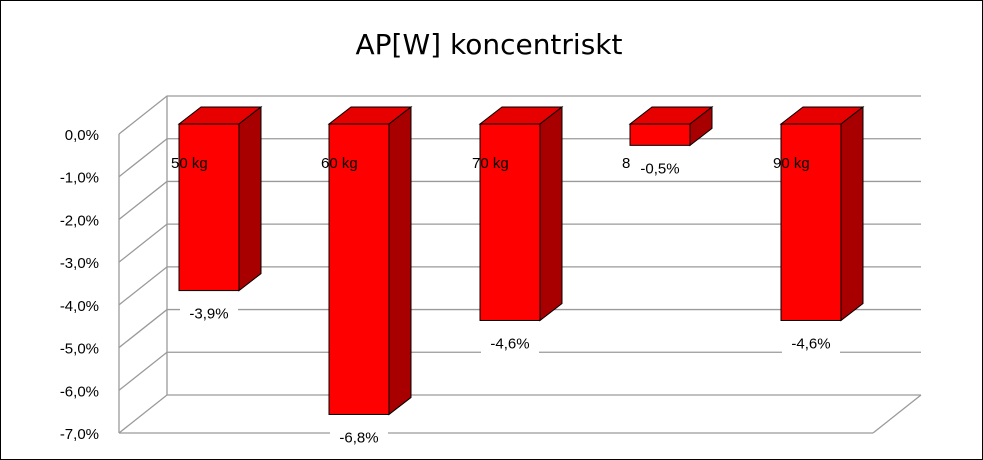 The height and width of the screenshot is (460, 983). I want to click on category-label: 90 kg, so click(791, 163).